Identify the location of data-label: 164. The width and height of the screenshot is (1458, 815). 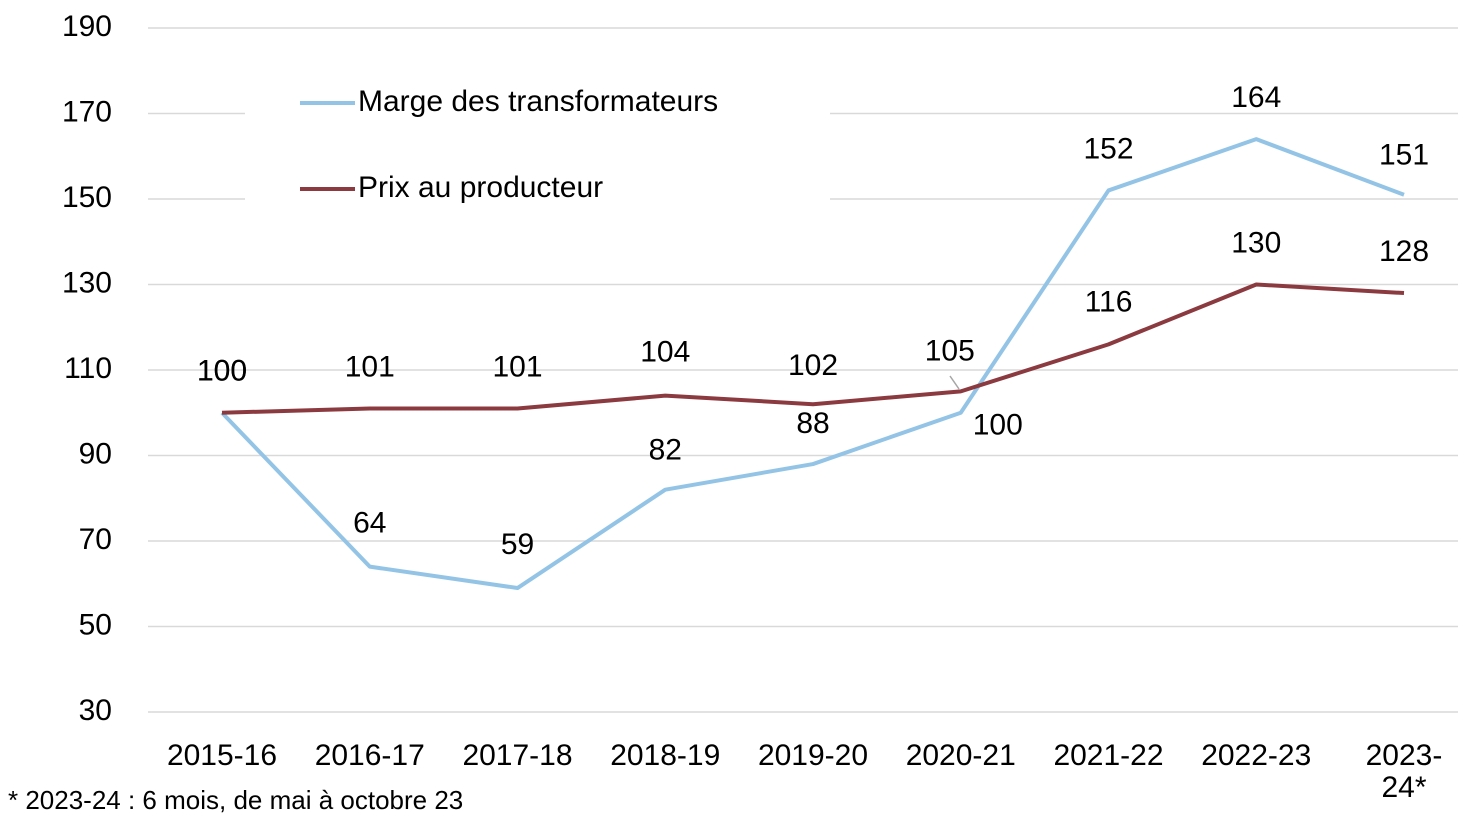
(1256, 97).